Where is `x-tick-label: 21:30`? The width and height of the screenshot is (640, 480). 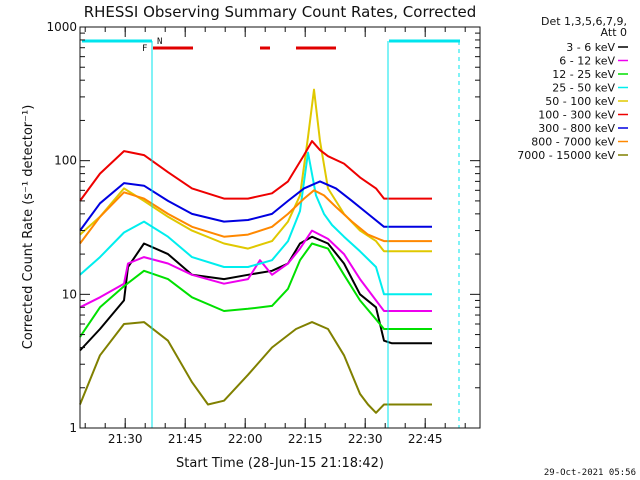
x-tick-label: 21:30 is located at coordinates (125, 439).